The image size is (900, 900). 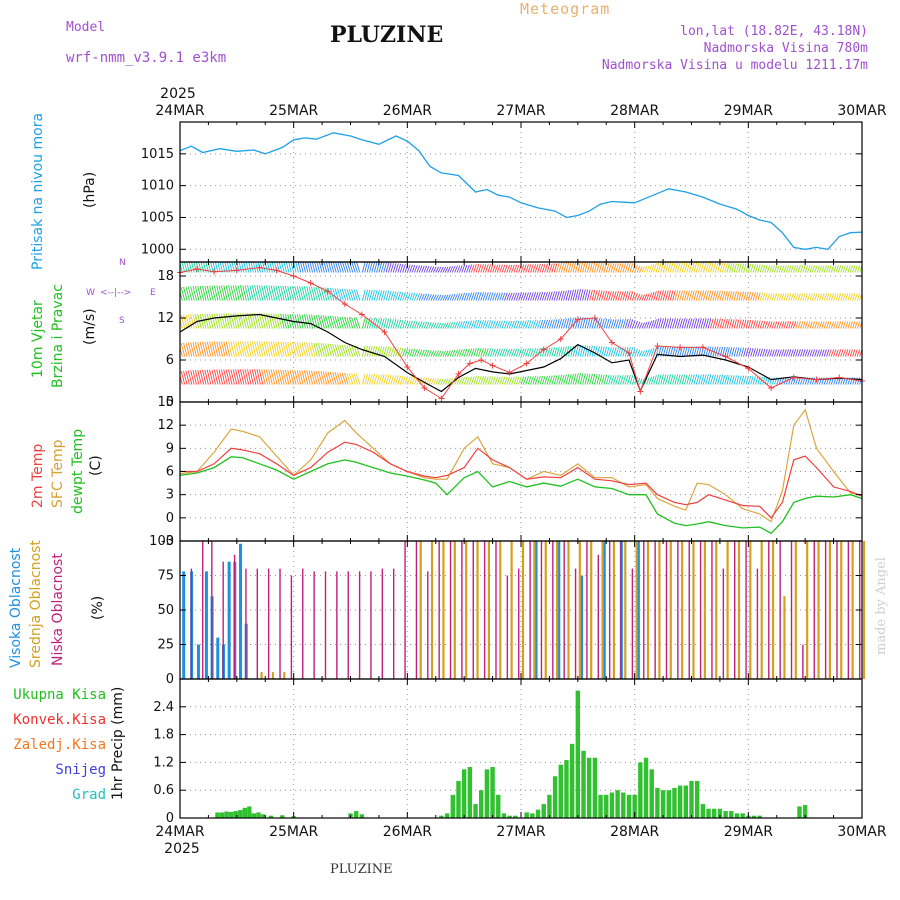 What do you see at coordinates (86, 27) in the screenshot?
I see `model-label: Model` at bounding box center [86, 27].